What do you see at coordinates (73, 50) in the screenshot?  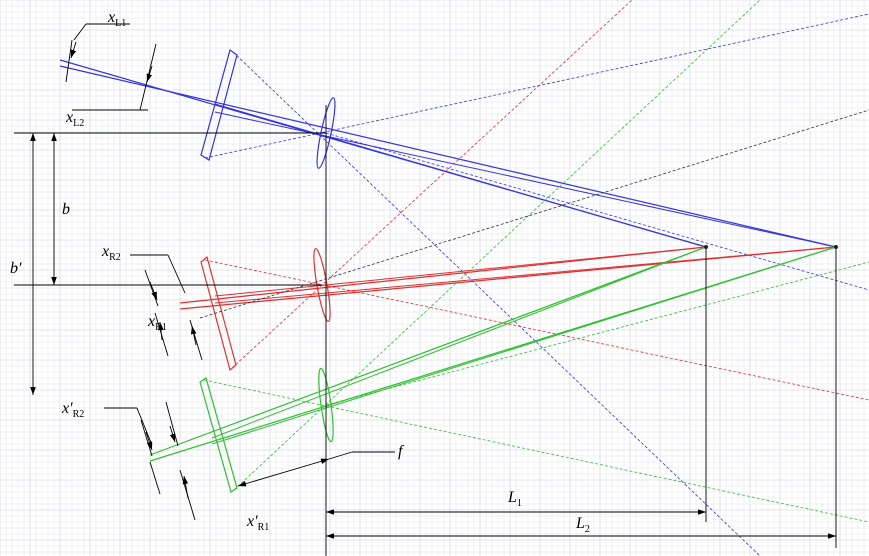 I see `xL1-arrow` at bounding box center [73, 50].